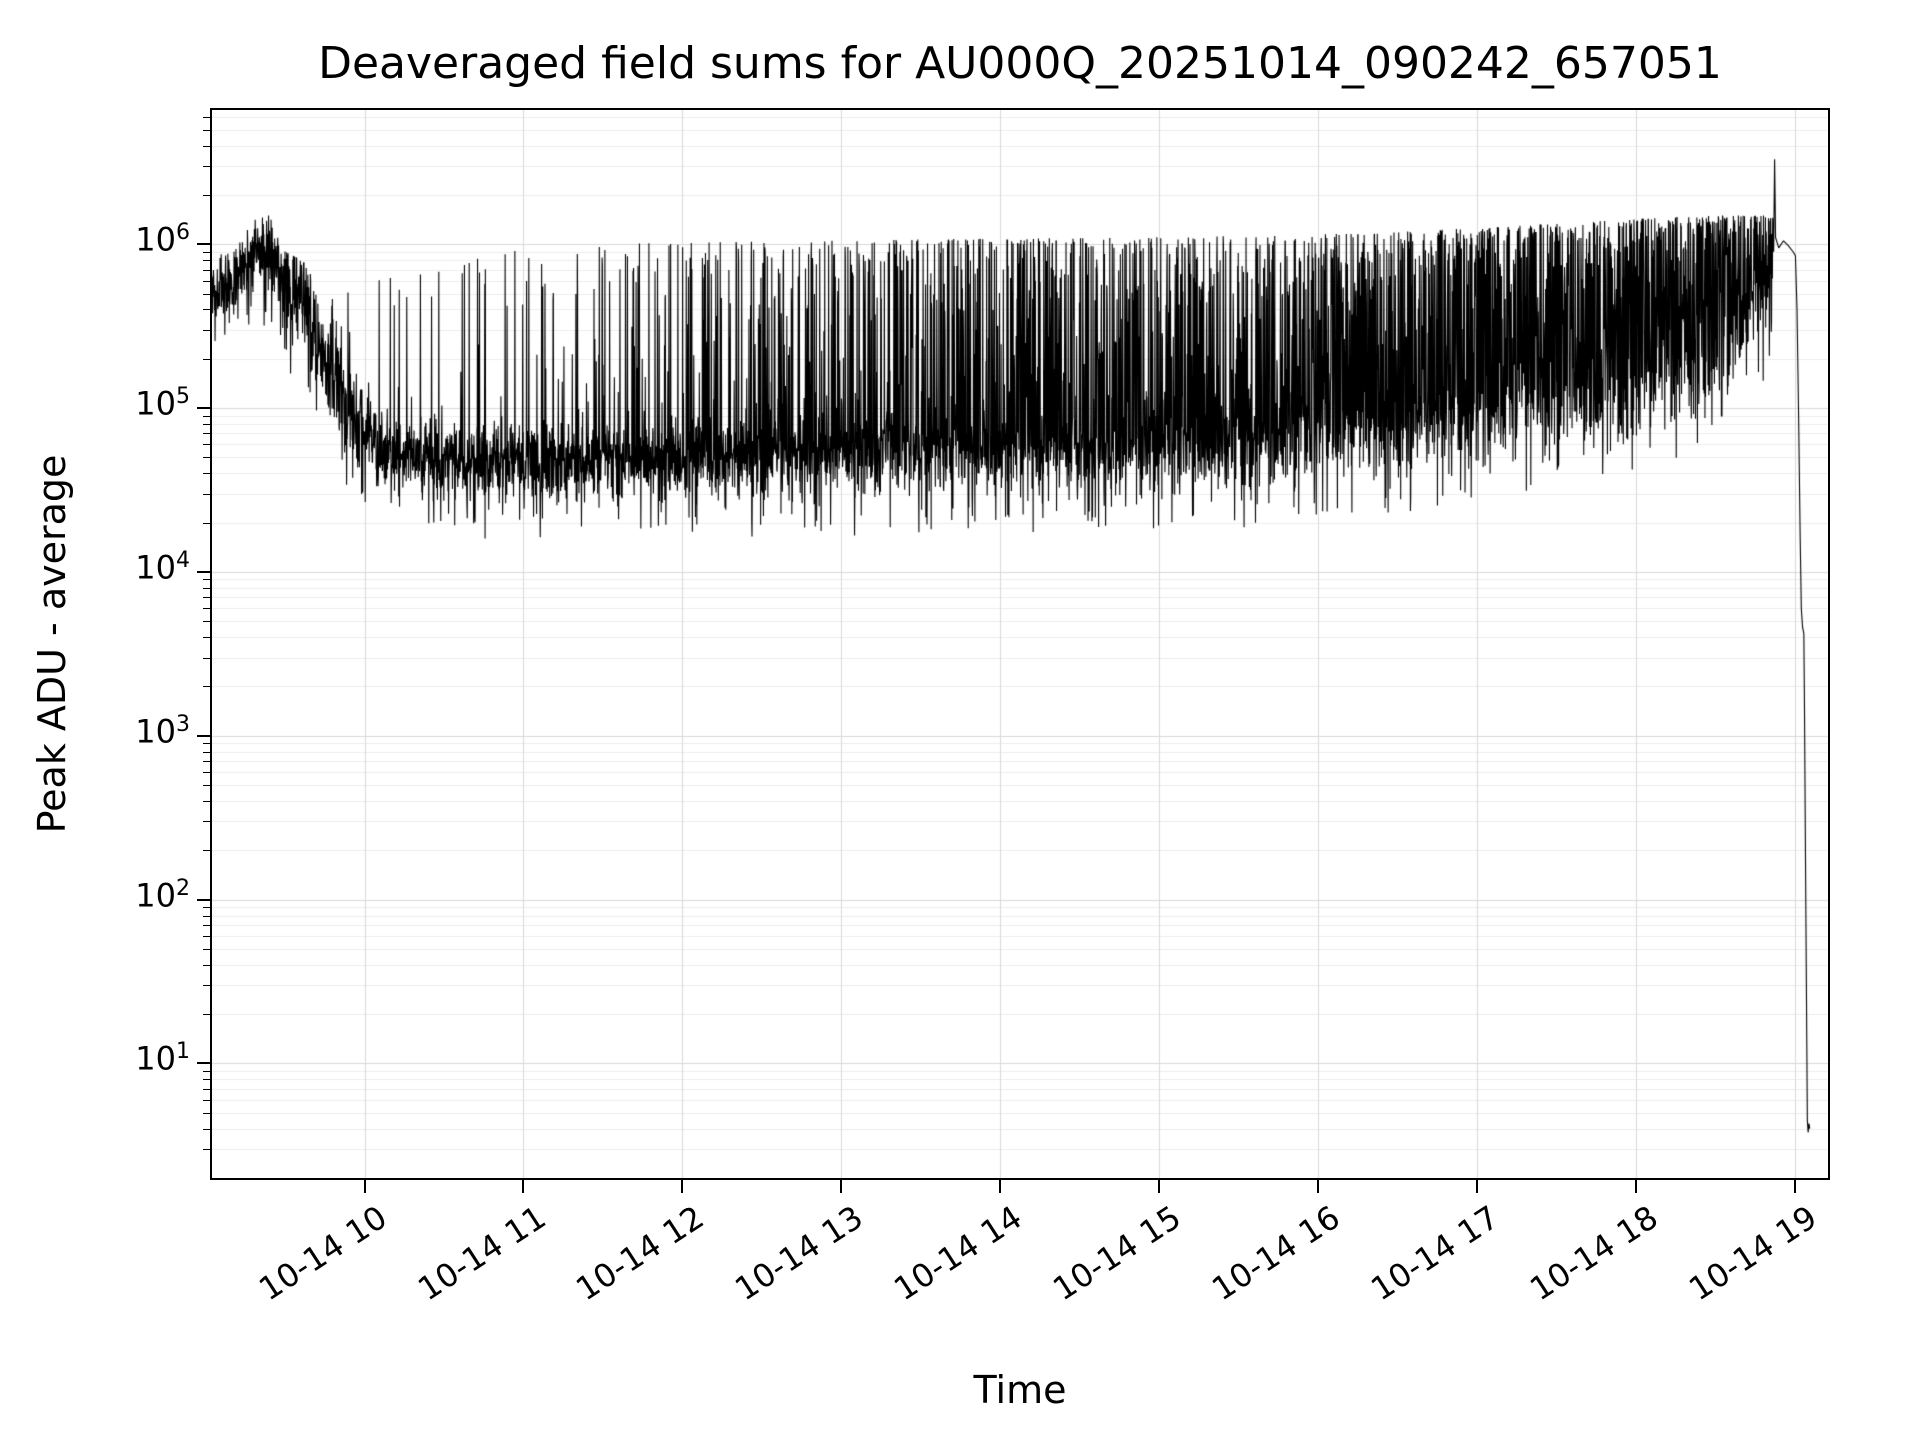 This screenshot has height=1440, width=1920. I want to click on x-tick-label: 10-14 18, so click(1594, 1253).